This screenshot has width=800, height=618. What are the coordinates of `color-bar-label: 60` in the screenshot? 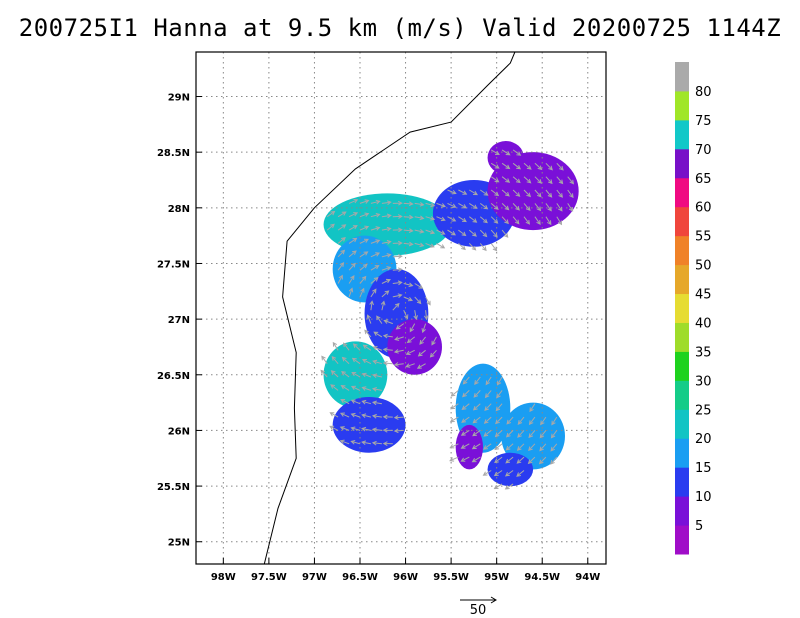 It's located at (703, 208).